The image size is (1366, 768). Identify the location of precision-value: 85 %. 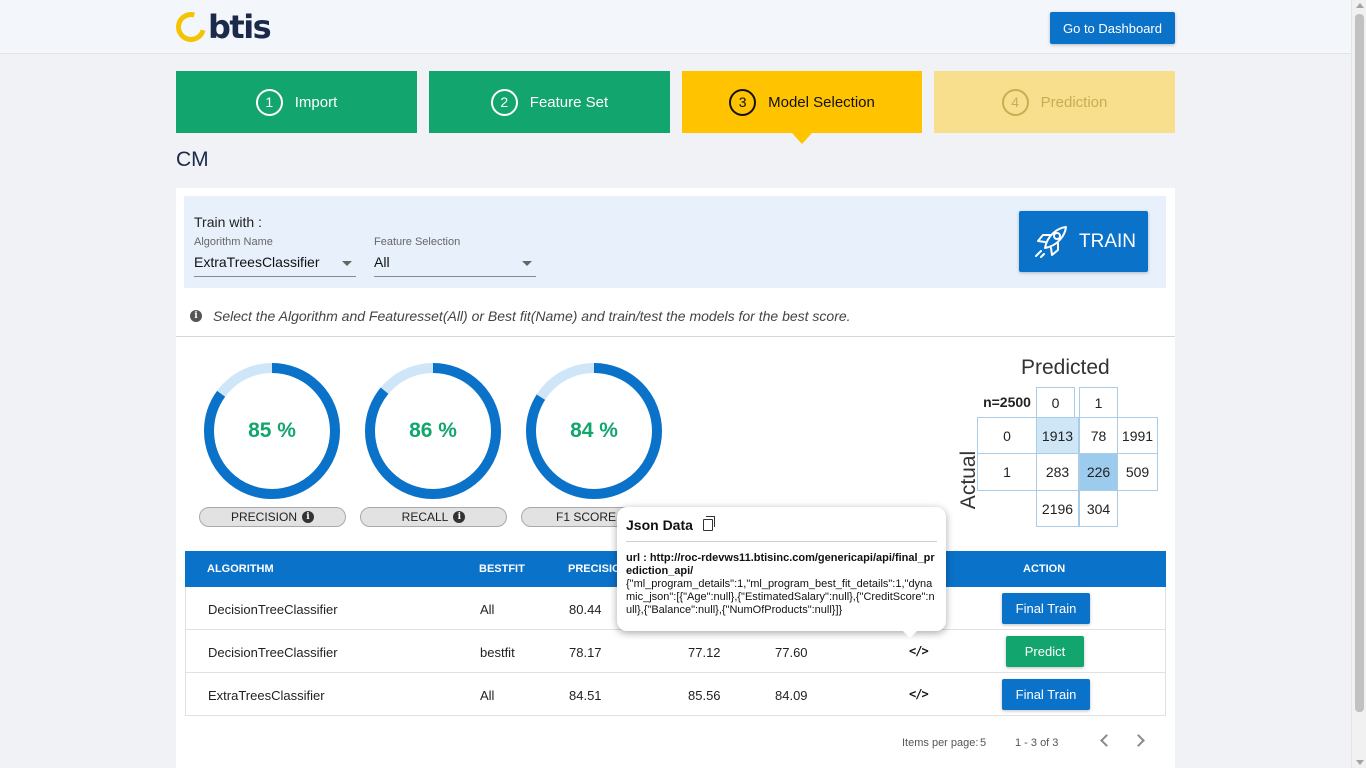
(272, 430).